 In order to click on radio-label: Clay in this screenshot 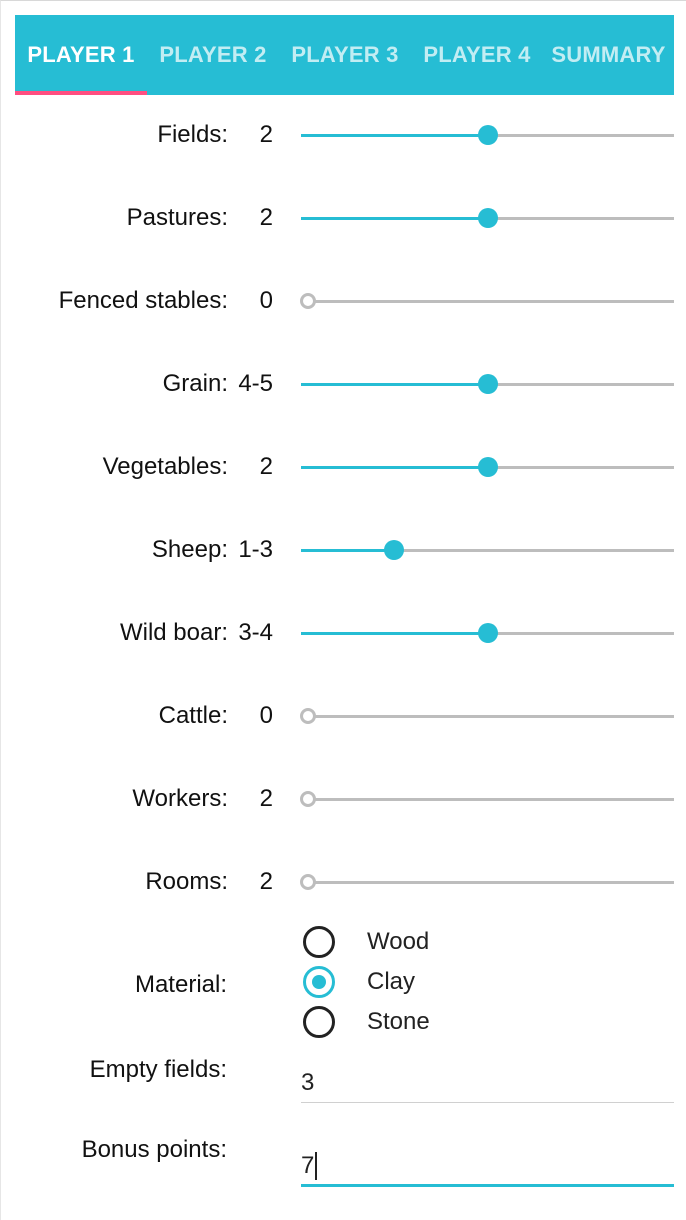, I will do `click(391, 981)`.